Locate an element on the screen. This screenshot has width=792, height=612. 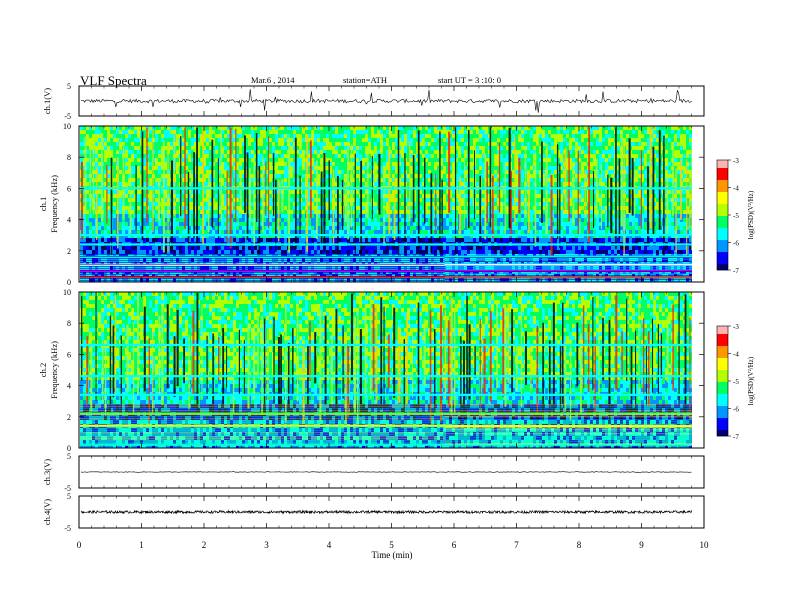
ch1-ytick-bottom: -5 is located at coordinates (67, 116).